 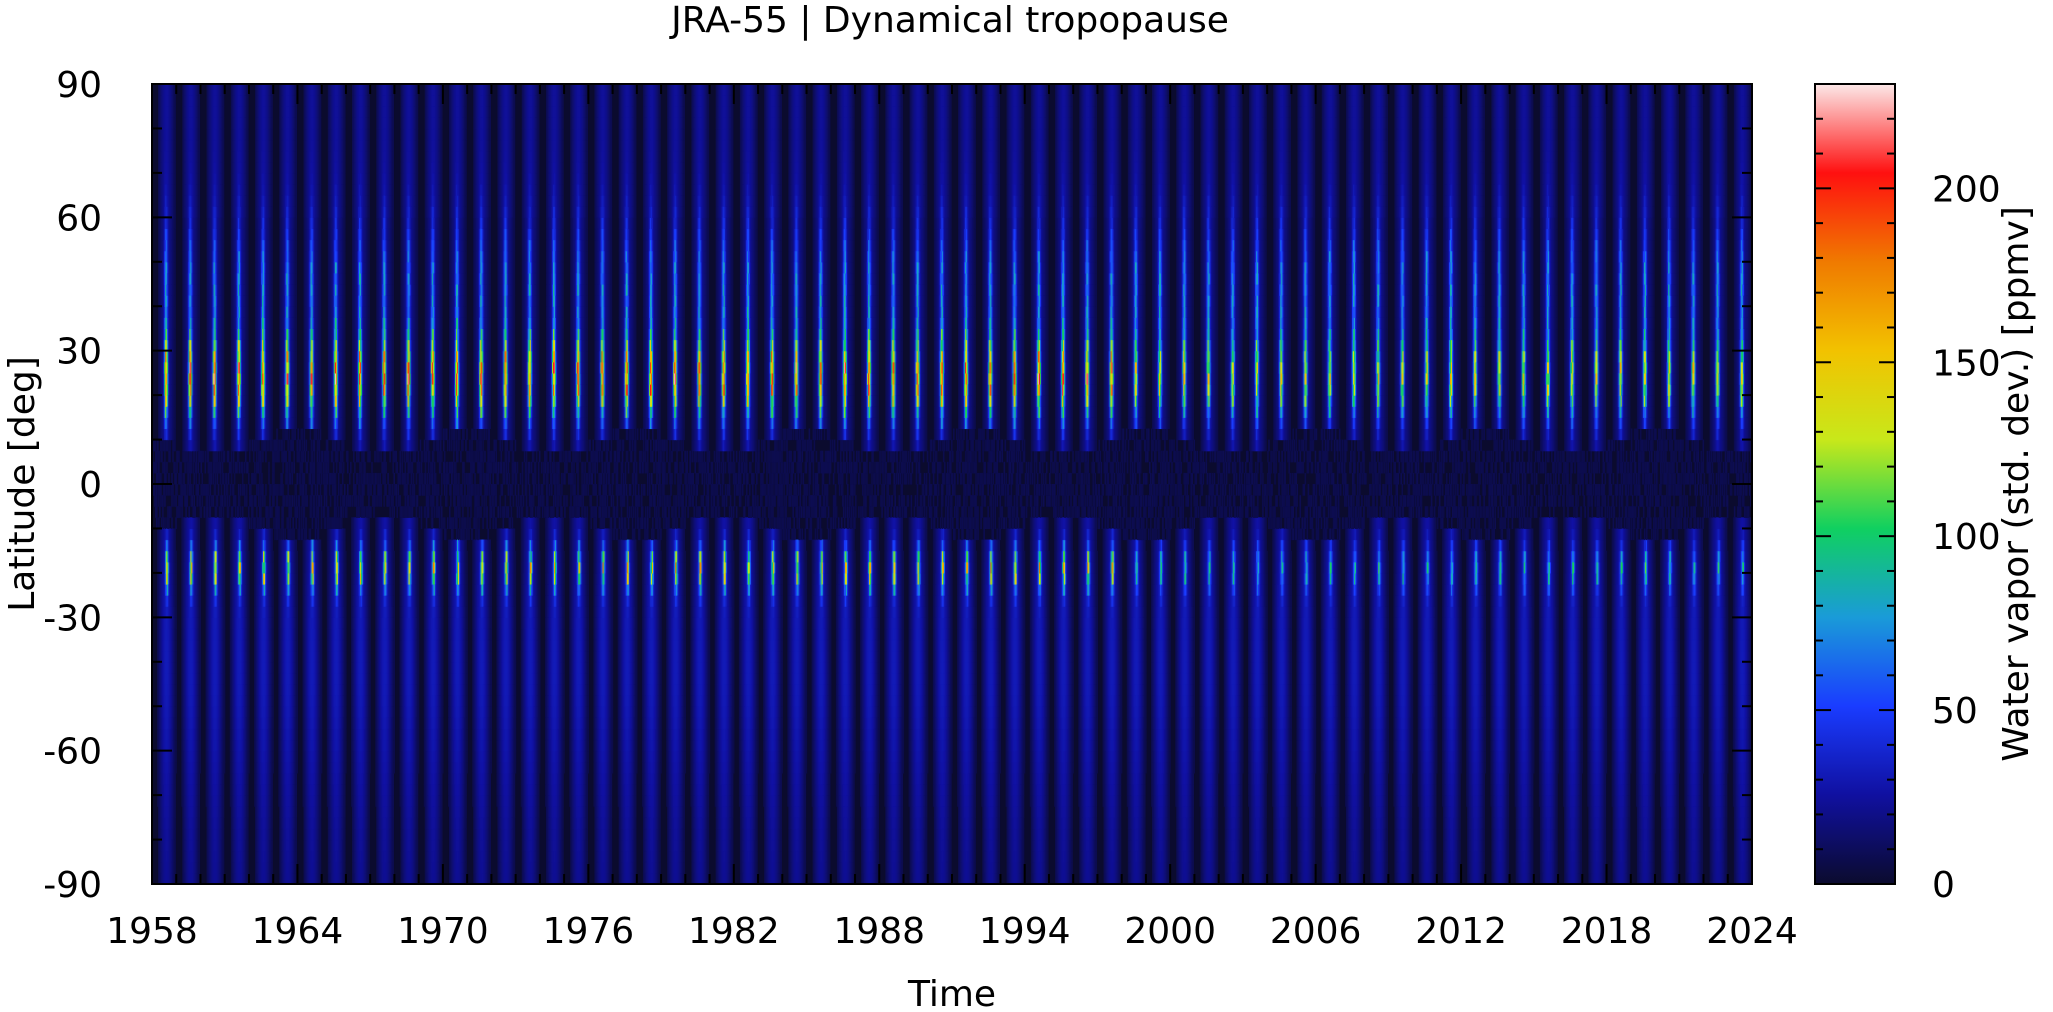 What do you see at coordinates (949, 20) in the screenshot?
I see `chart-title: JRA-55 | Dynamical tropopause` at bounding box center [949, 20].